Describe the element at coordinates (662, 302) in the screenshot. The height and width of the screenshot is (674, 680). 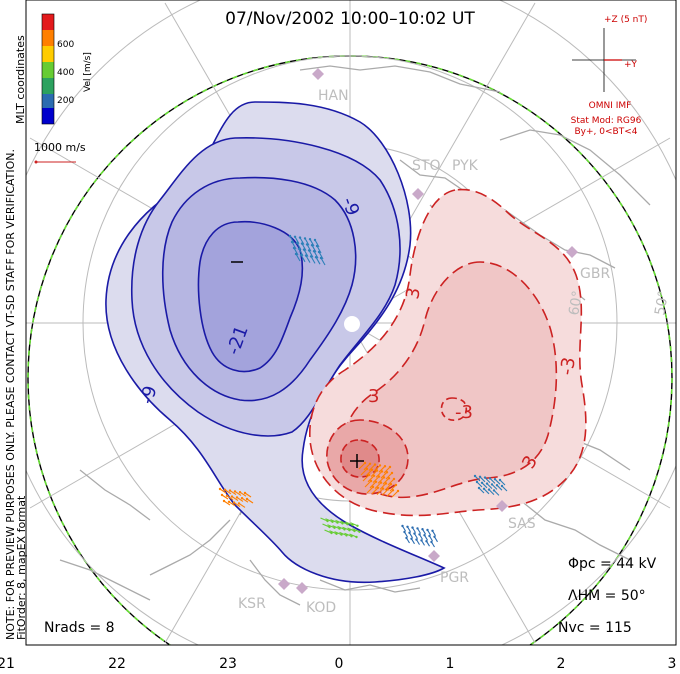
I see `latitude-label: 50°` at that location.